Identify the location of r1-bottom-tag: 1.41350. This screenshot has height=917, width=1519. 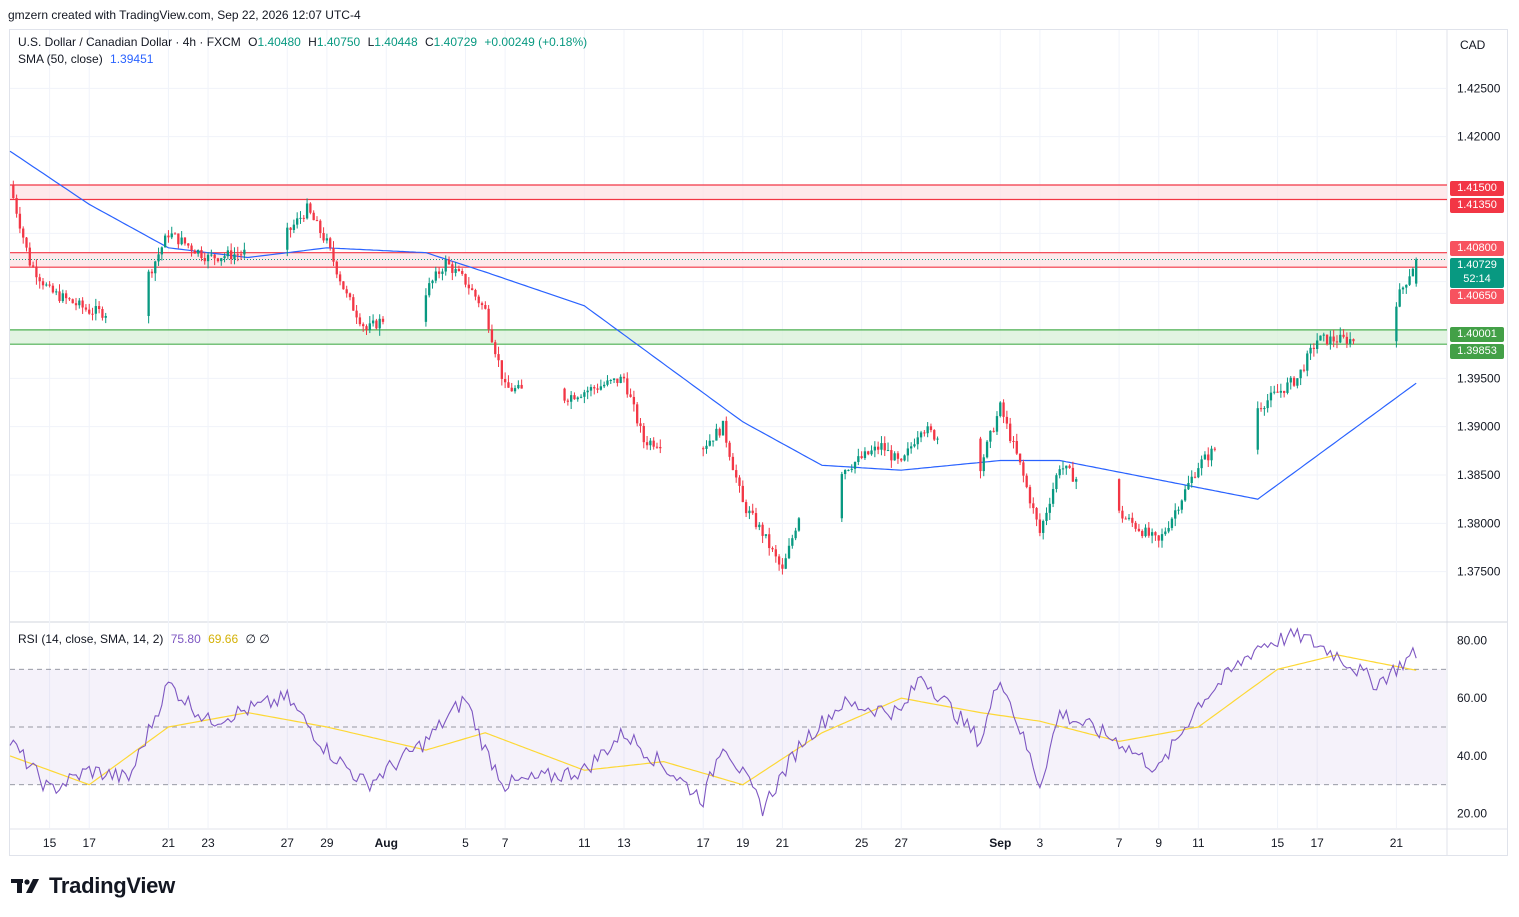
(1477, 205).